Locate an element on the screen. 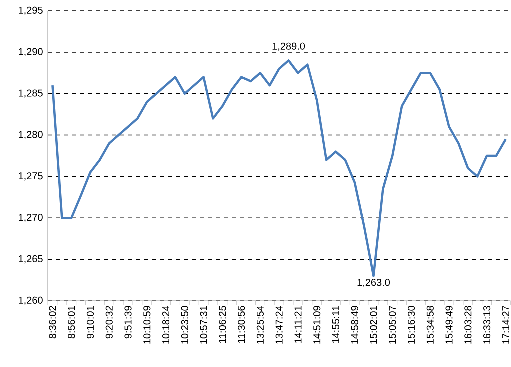 The height and width of the screenshot is (367, 511). x-tick-label: 10:23:50 is located at coordinates (184, 325).